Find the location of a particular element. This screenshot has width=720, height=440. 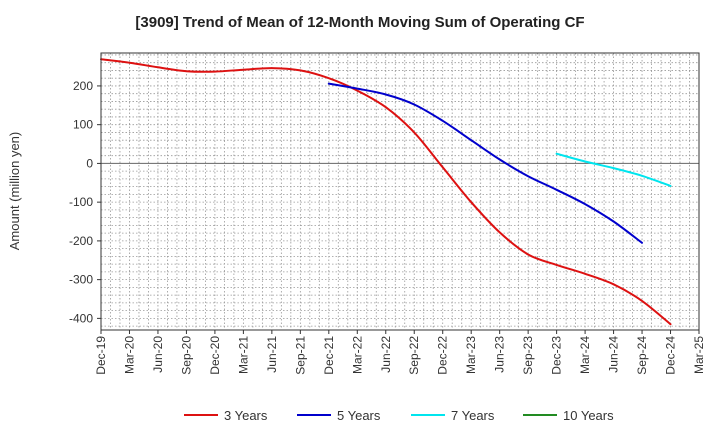

x-tick-label: Dec-22 is located at coordinates (443, 355).